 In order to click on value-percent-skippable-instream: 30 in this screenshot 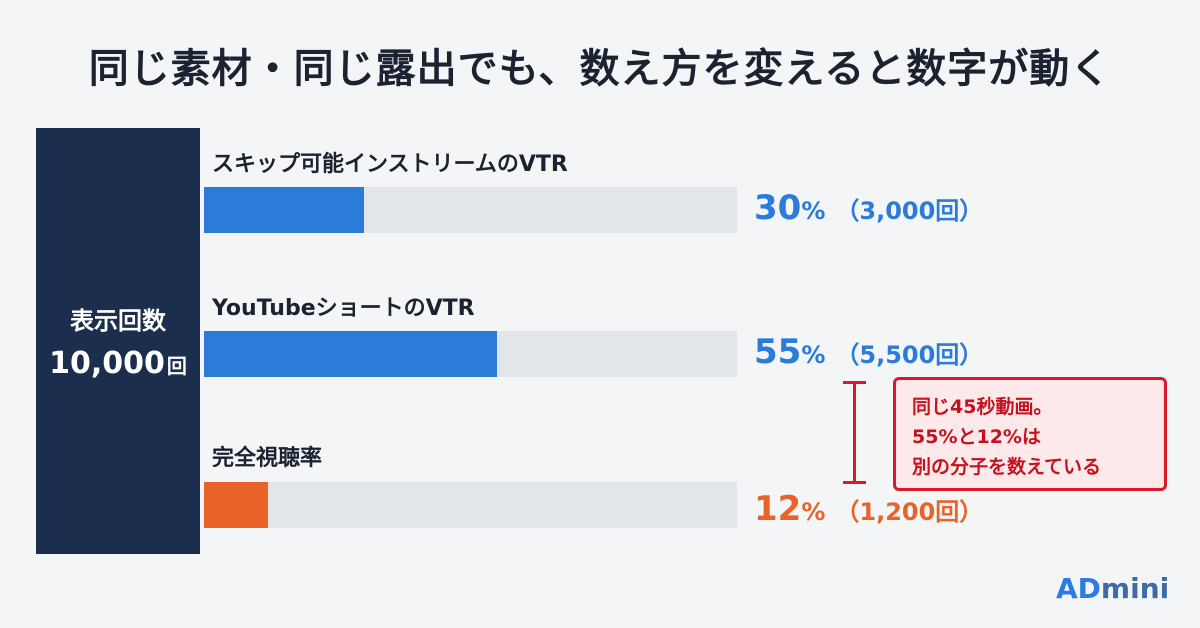, I will do `click(778, 208)`.